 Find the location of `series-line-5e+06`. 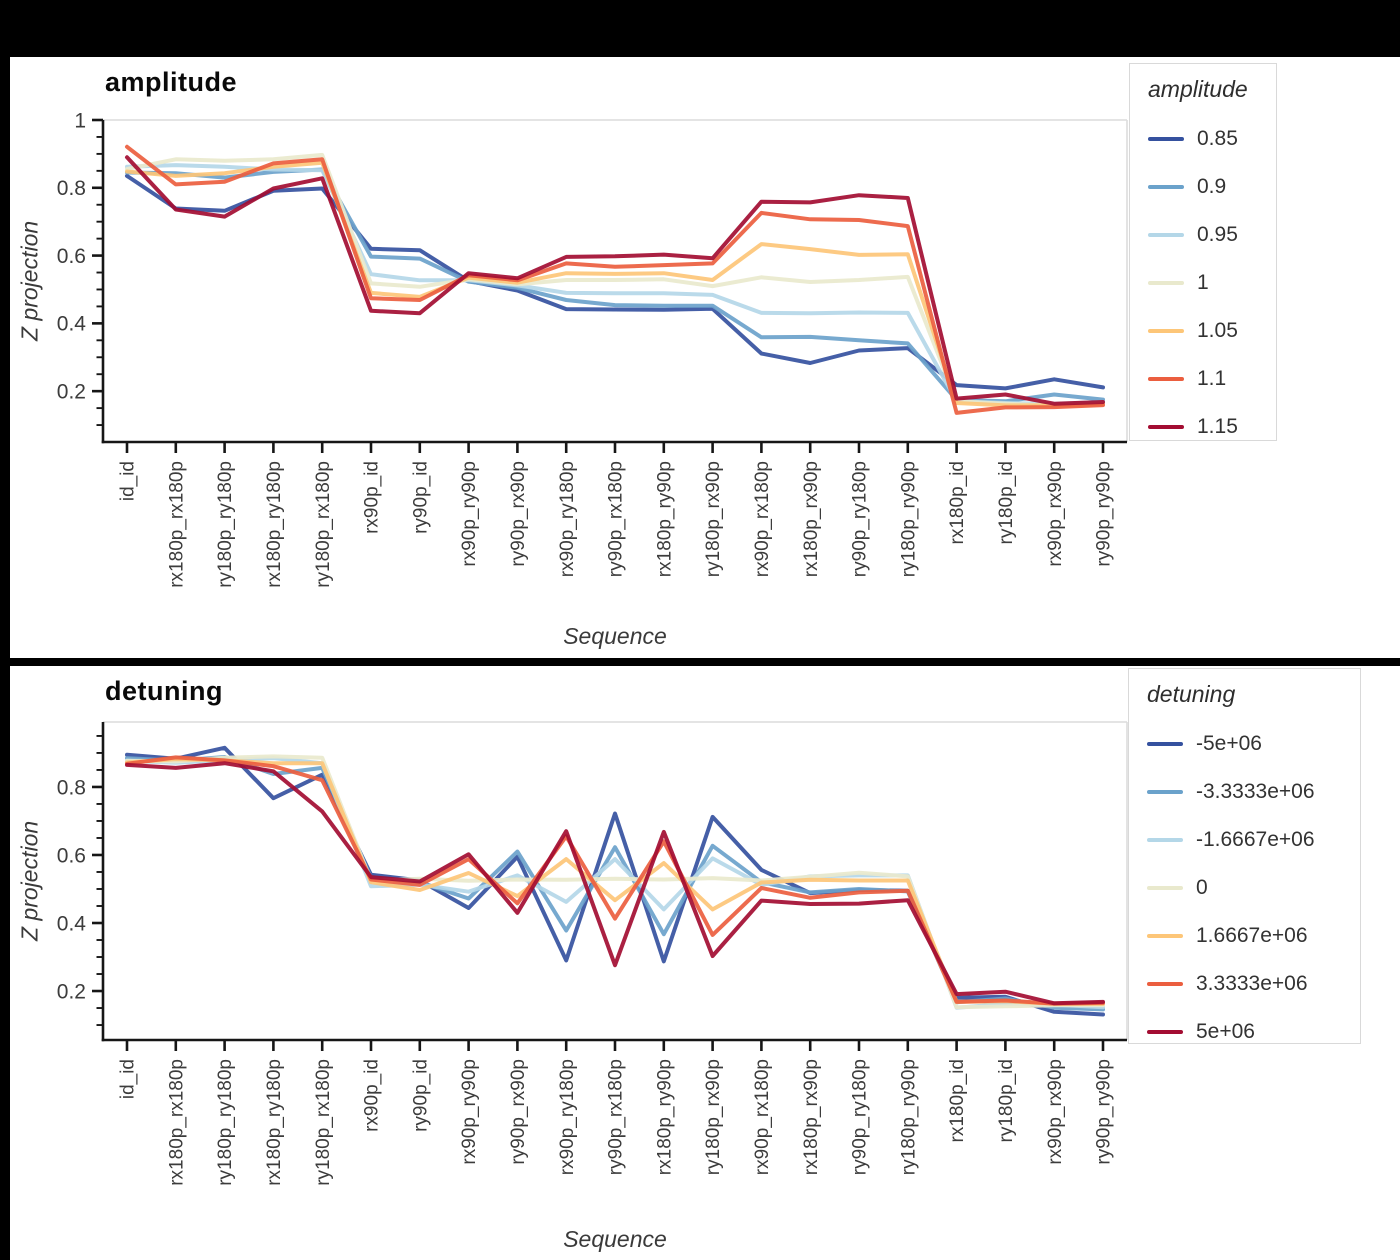

series-line-5e+06 is located at coordinates (615, 883).